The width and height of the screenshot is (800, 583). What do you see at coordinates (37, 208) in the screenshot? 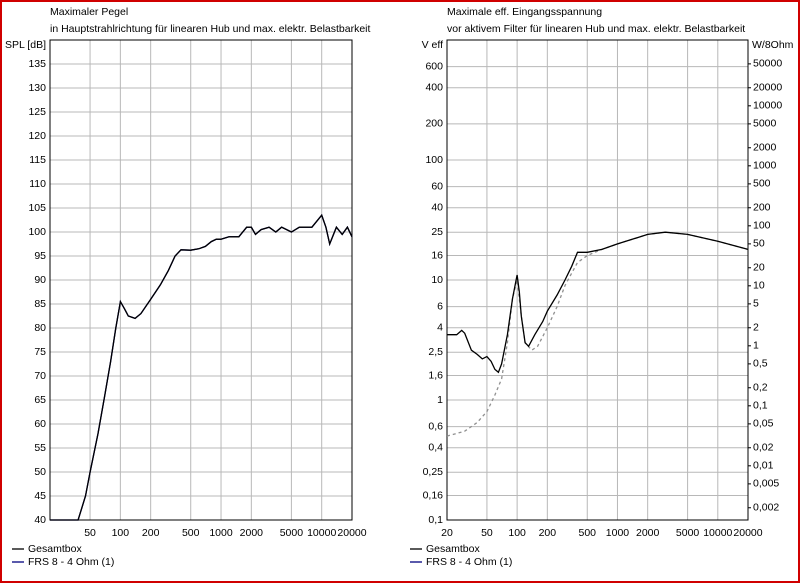
I see `y-tick-label: 105` at bounding box center [37, 208].